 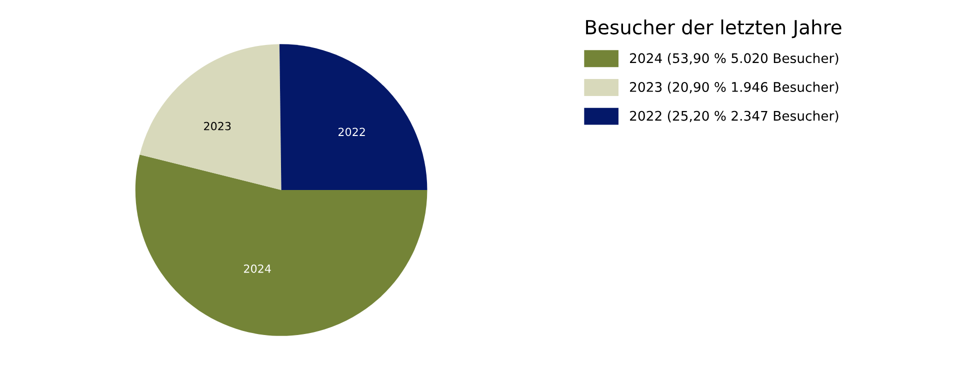 What do you see at coordinates (734, 58) in the screenshot?
I see `legend-label: 2024 (53,90 % 5.020 Besucher)` at bounding box center [734, 58].